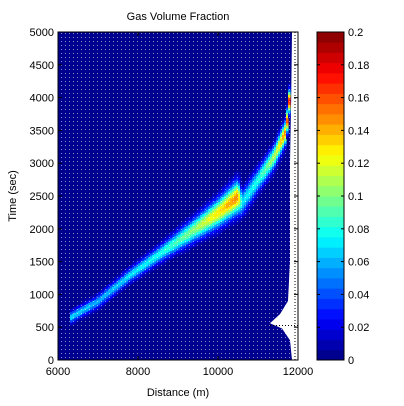  I want to click on colorbar-tick-label: 0.02, so click(358, 328).